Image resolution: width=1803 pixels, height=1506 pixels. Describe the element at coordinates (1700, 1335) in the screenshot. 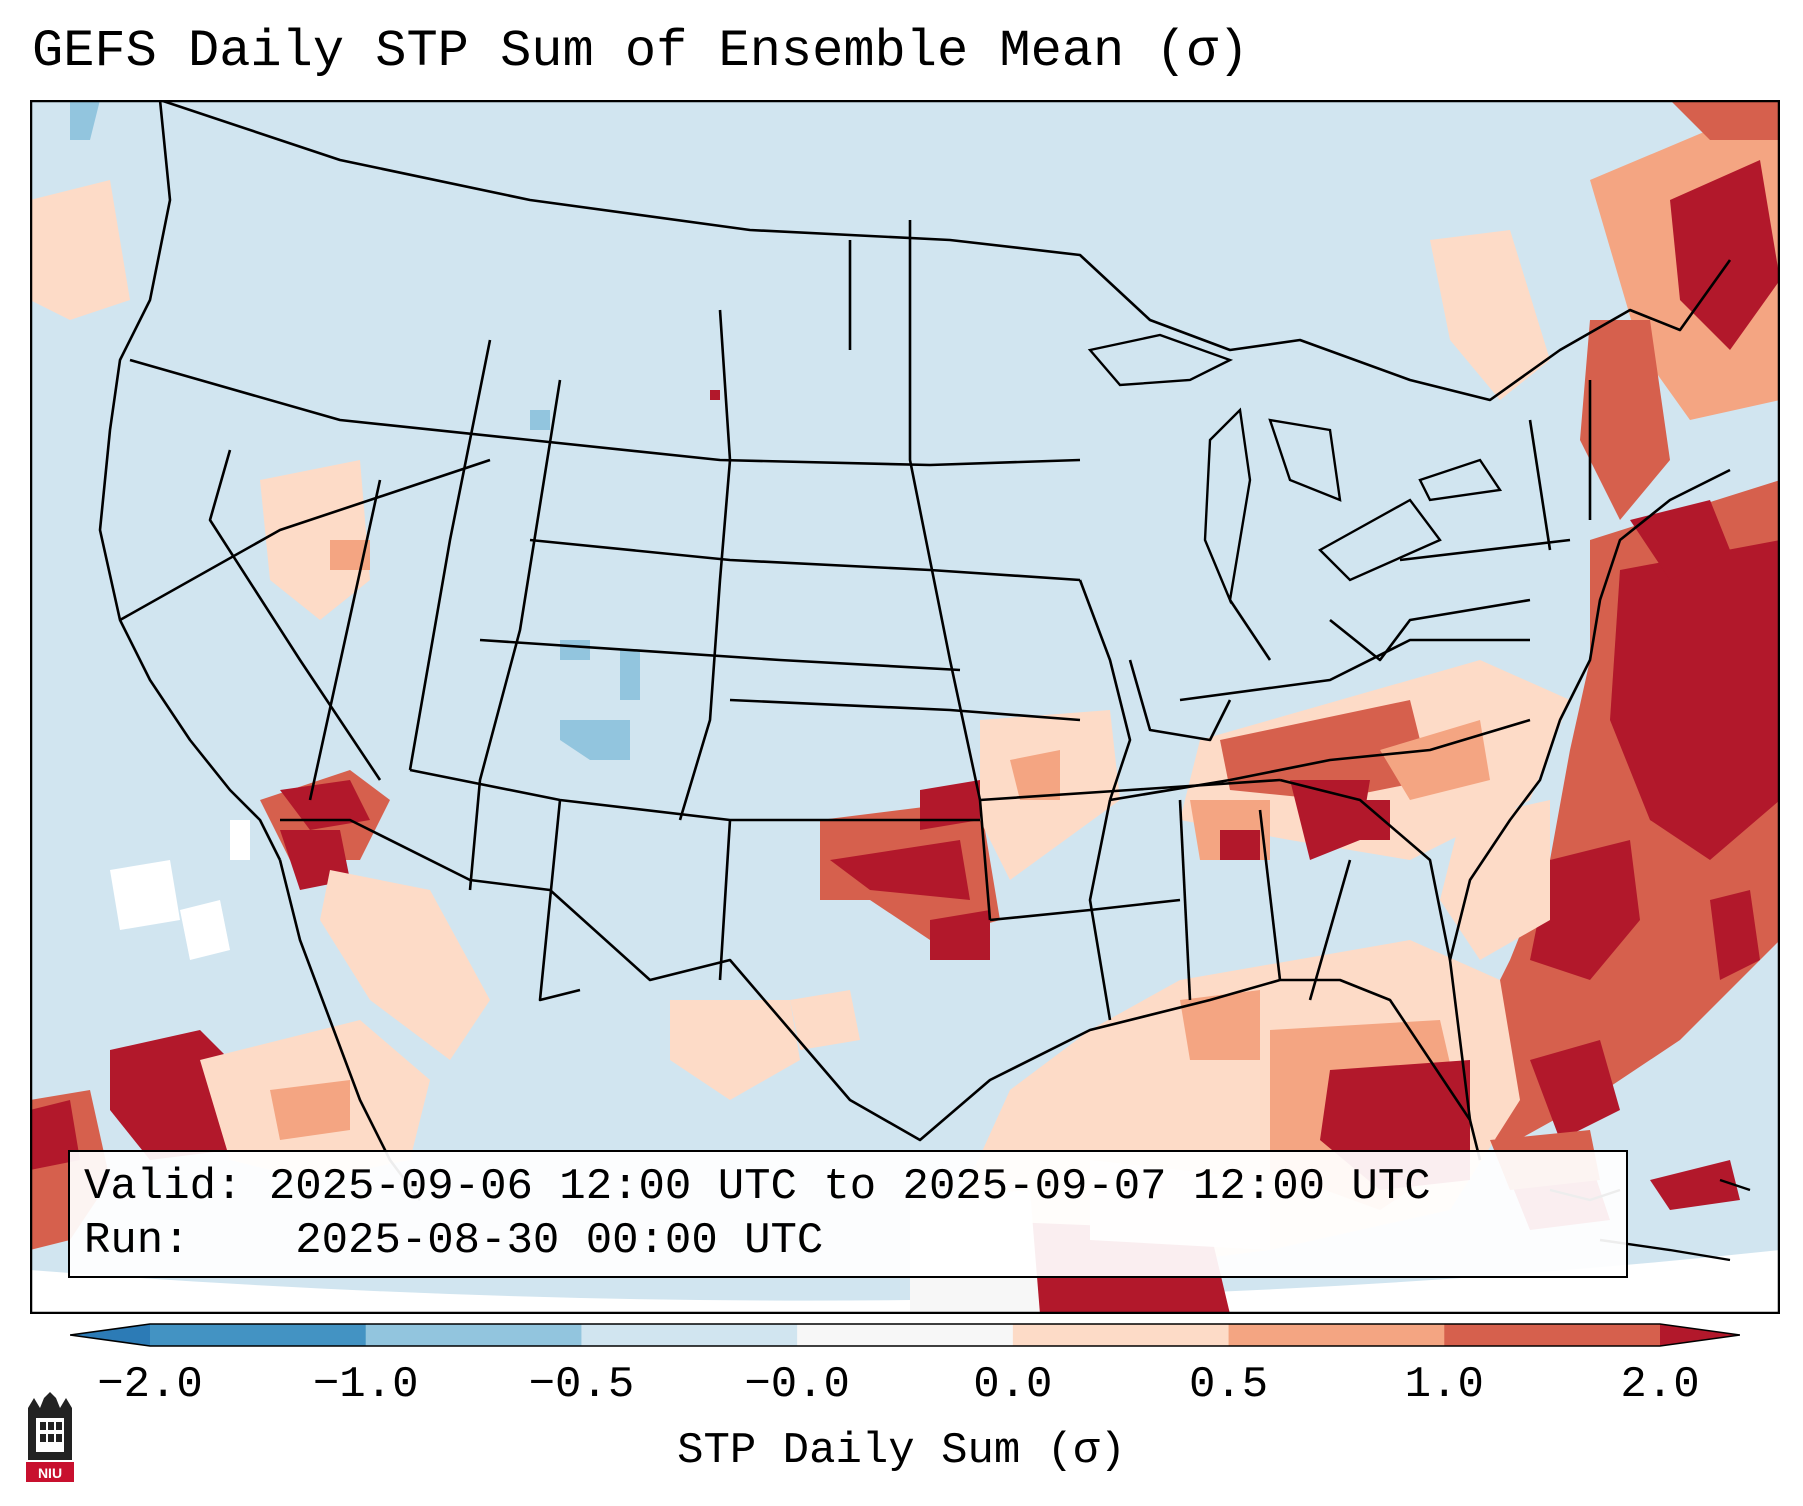

I see `colorbar-extend-high` at that location.